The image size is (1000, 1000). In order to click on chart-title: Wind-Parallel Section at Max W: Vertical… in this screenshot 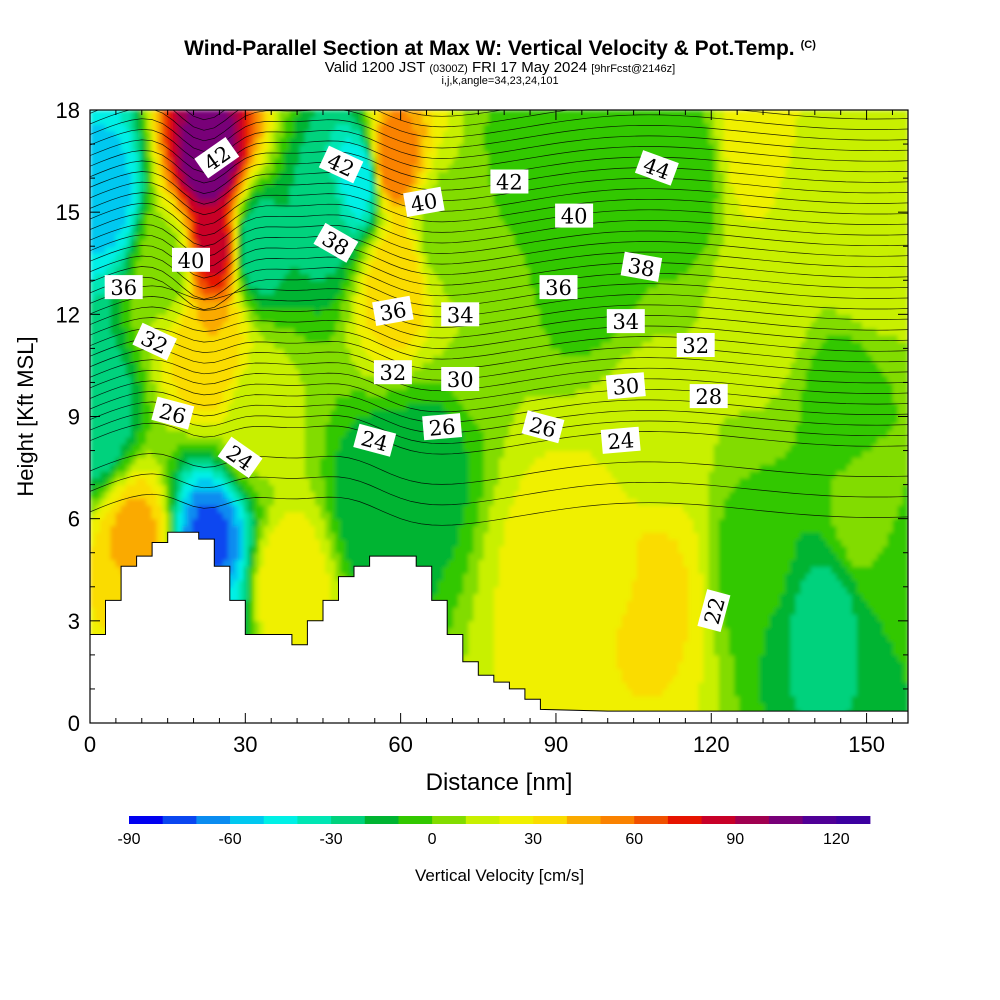, I will do `click(500, 49)`.